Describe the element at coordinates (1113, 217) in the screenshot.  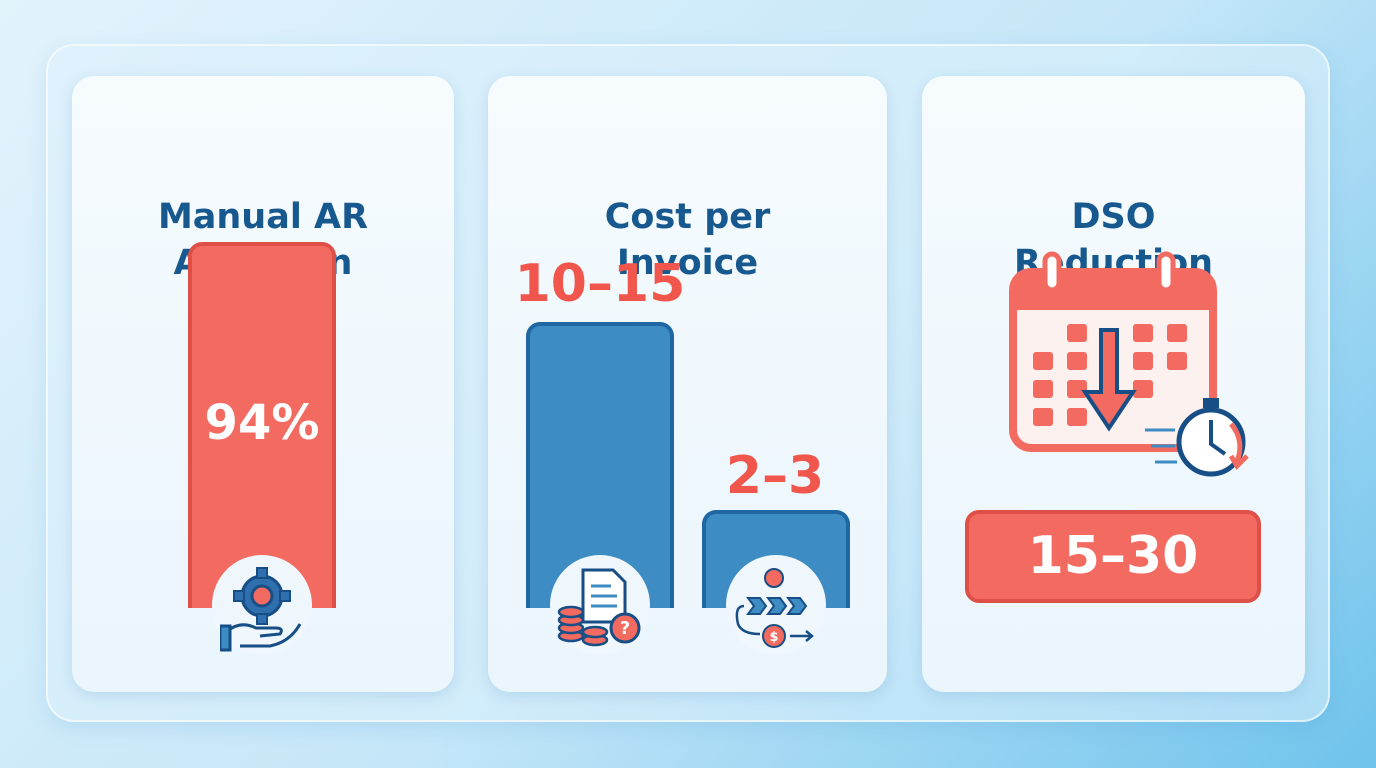
I see `title-line: DSO` at that location.